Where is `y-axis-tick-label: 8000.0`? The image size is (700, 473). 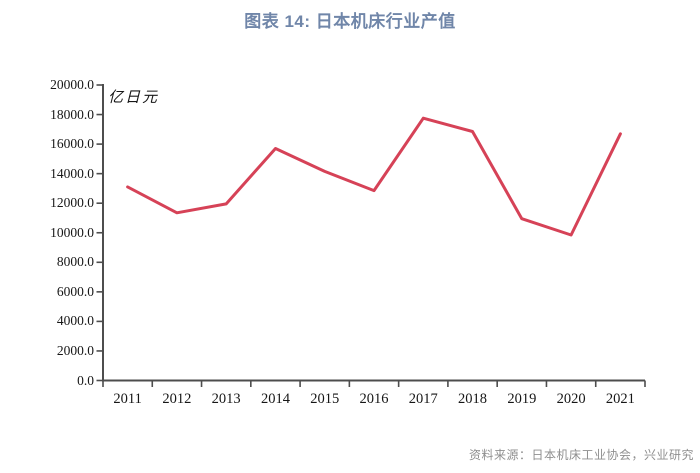 y-axis-tick-label: 8000.0 is located at coordinates (75, 262).